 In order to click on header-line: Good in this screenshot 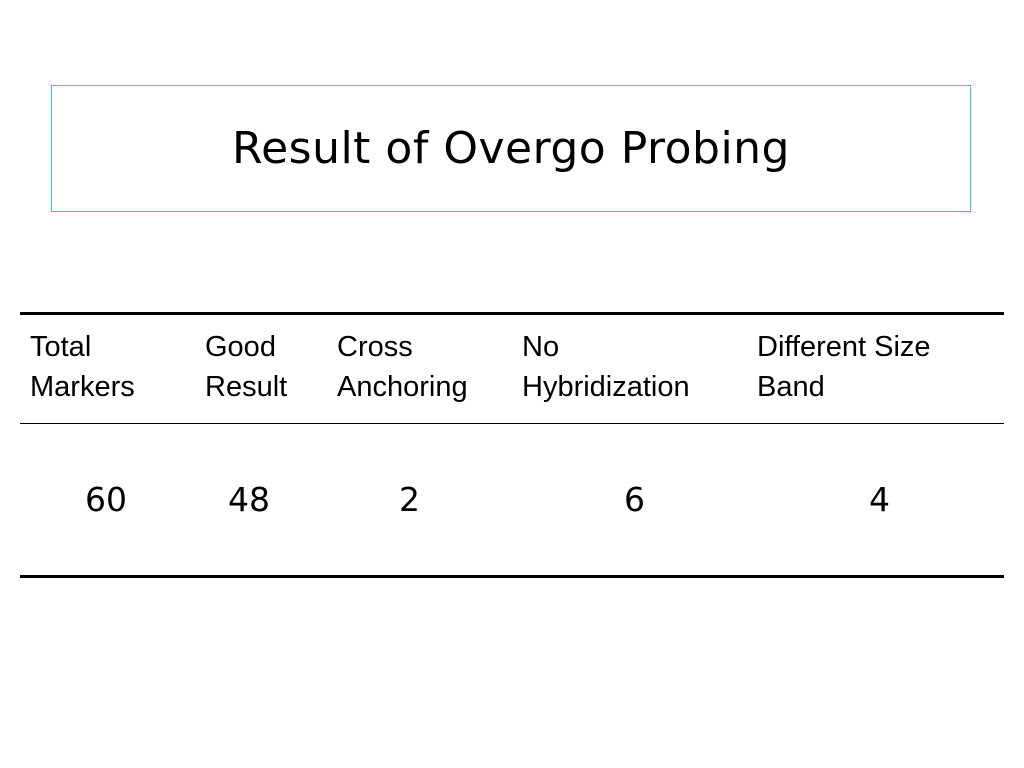, I will do `click(240, 347)`.